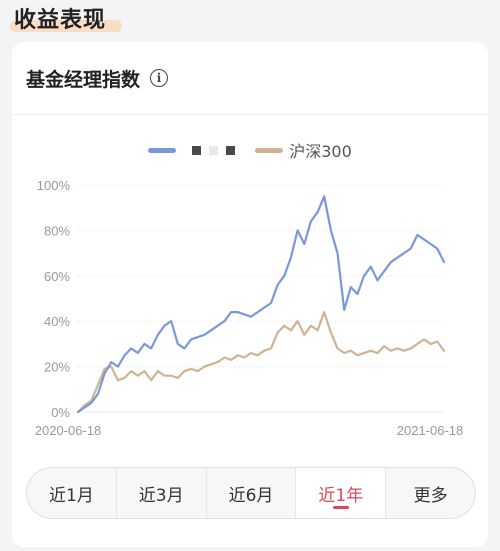  I want to click on period-tabs: 近1月 近3月 近6月 近1年 更多, so click(251, 493).